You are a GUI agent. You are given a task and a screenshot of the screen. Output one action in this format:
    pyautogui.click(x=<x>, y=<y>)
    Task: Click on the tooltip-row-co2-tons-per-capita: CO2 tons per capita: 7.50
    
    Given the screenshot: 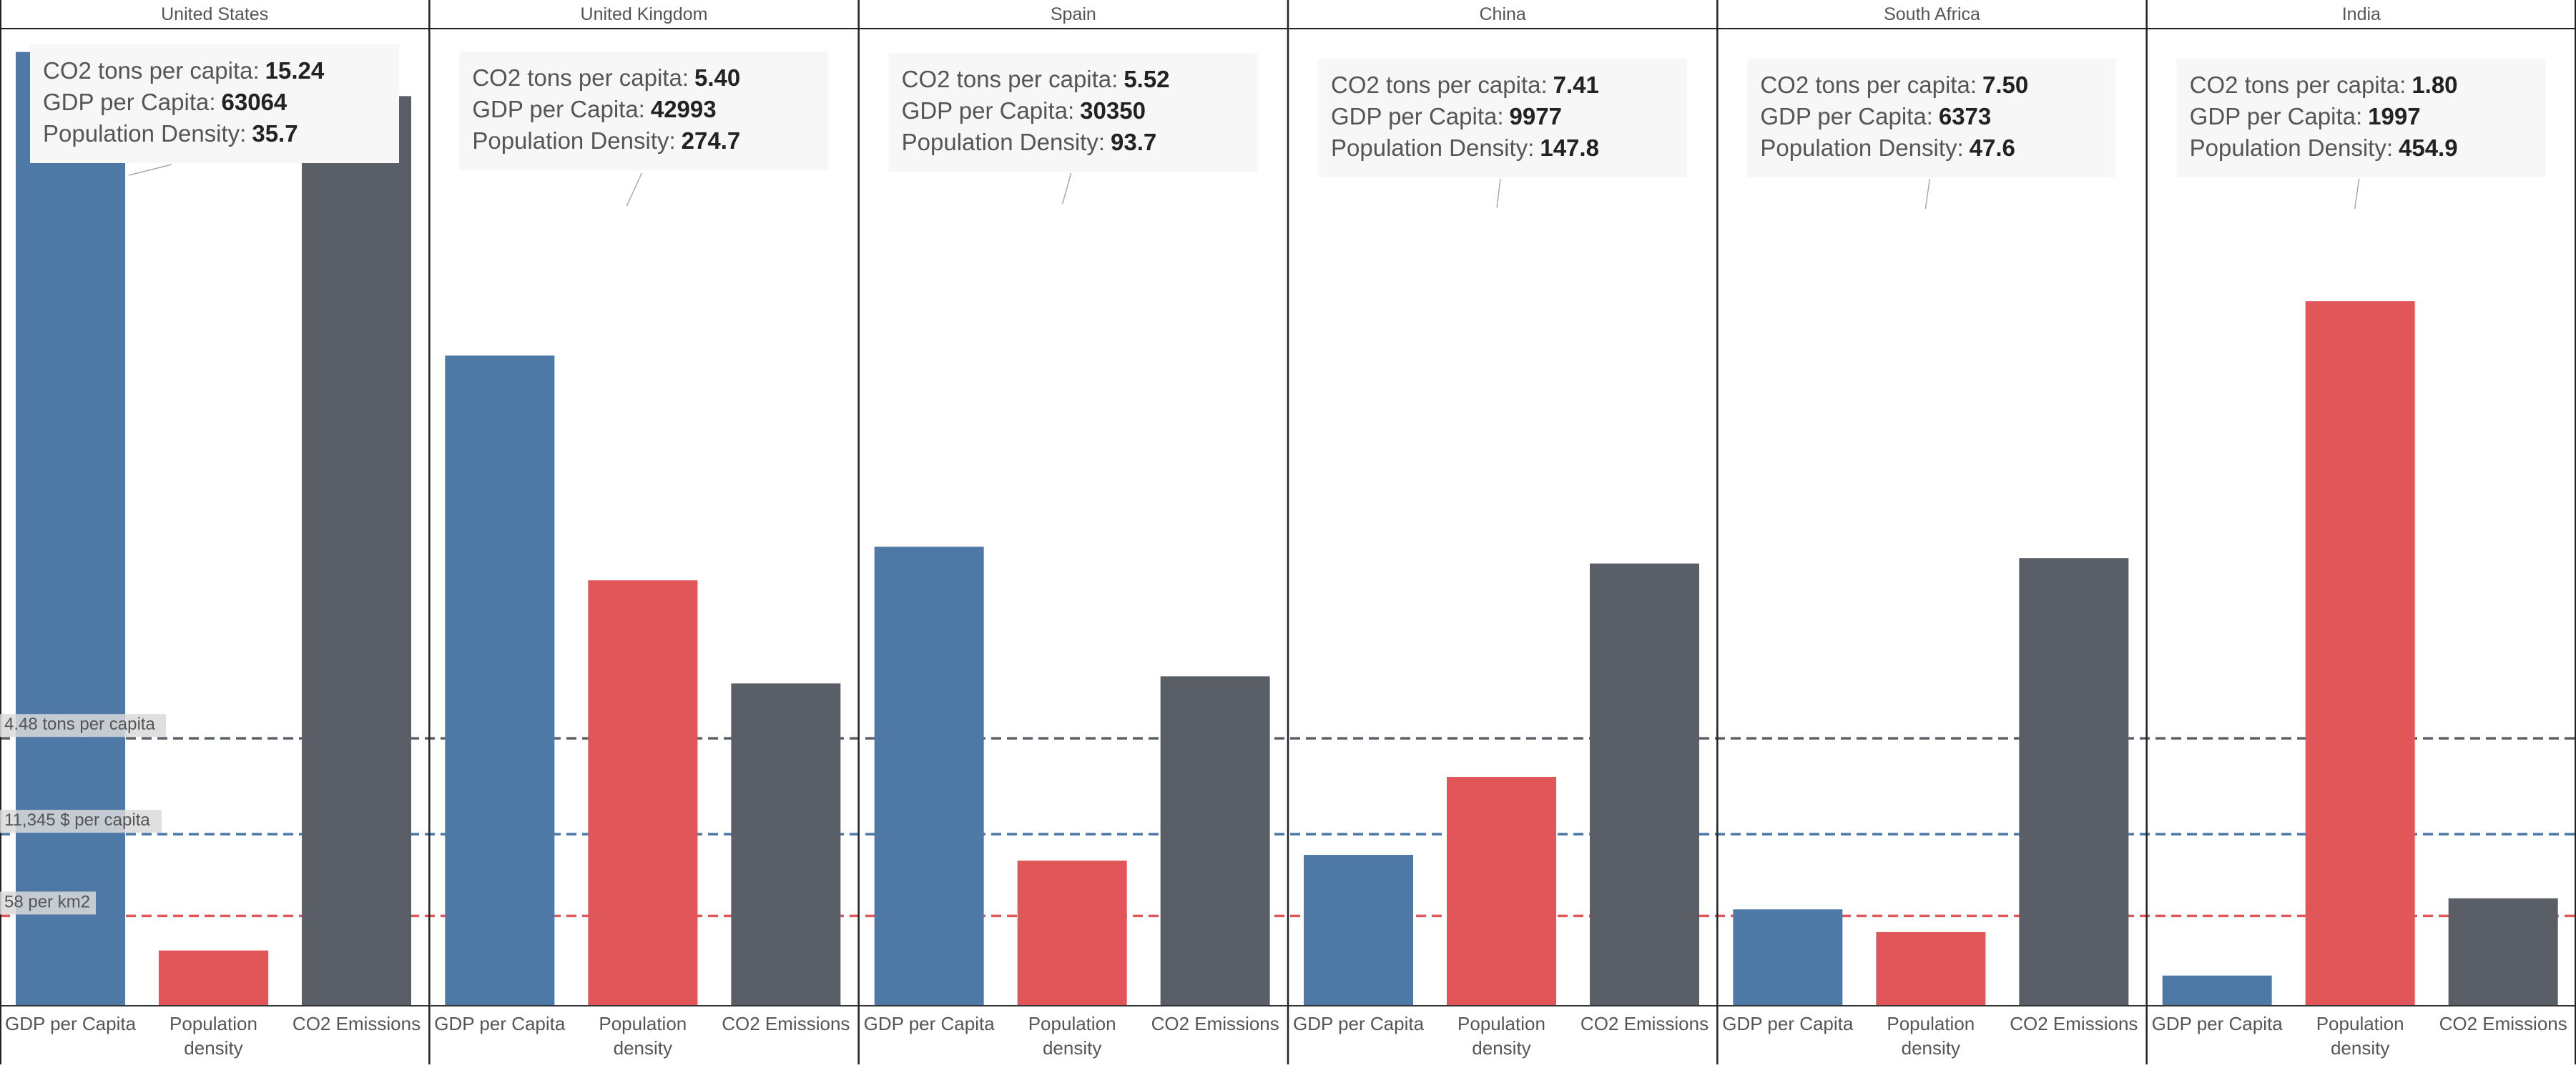 What is the action you would take?
    pyautogui.click(x=1894, y=85)
    